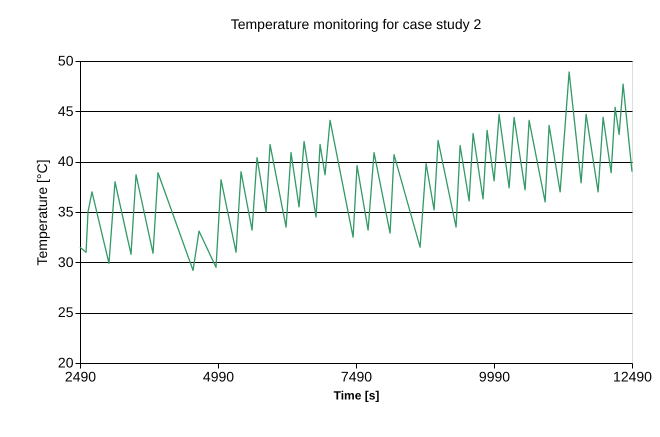  What do you see at coordinates (66, 161) in the screenshot?
I see `y-tick-label: 40` at bounding box center [66, 161].